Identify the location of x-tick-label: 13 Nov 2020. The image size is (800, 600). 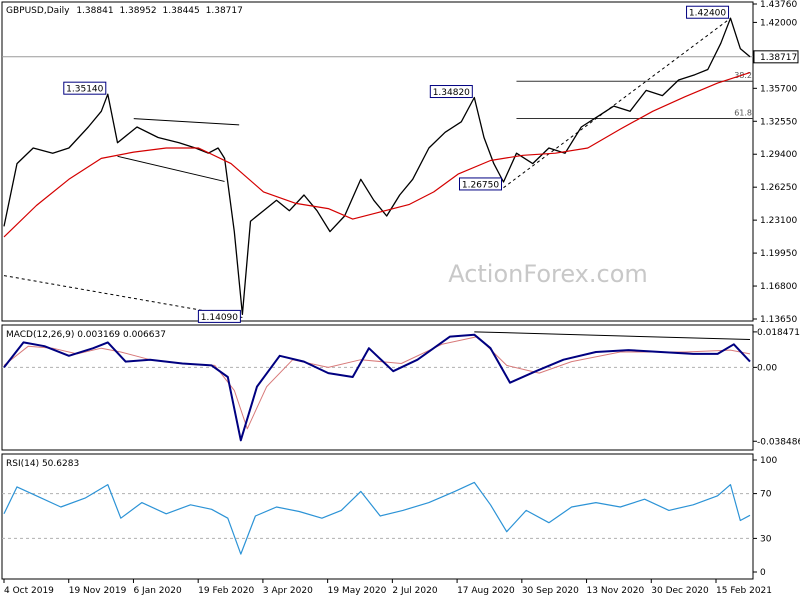
(616, 591).